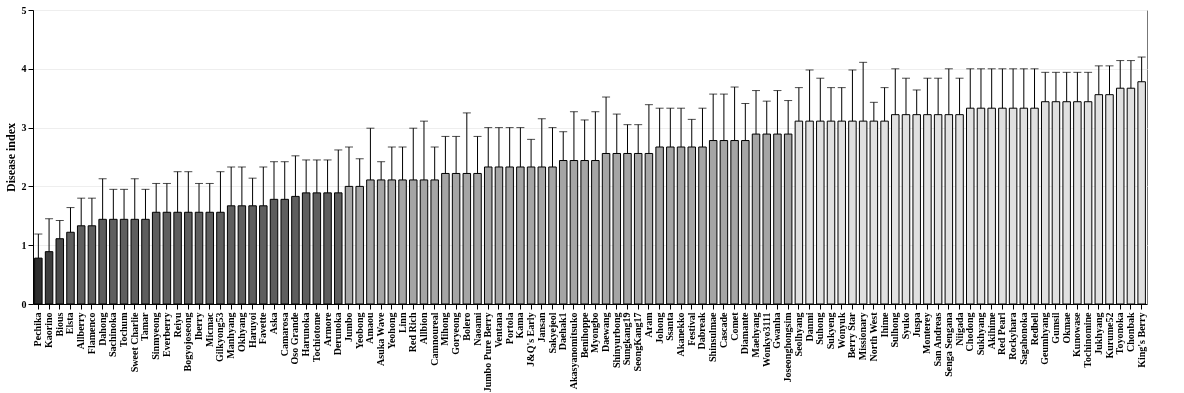 The height and width of the screenshot is (393, 1184). What do you see at coordinates (531, 339) in the screenshot?
I see `x-tick-label: J&Q's Early` at bounding box center [531, 339].